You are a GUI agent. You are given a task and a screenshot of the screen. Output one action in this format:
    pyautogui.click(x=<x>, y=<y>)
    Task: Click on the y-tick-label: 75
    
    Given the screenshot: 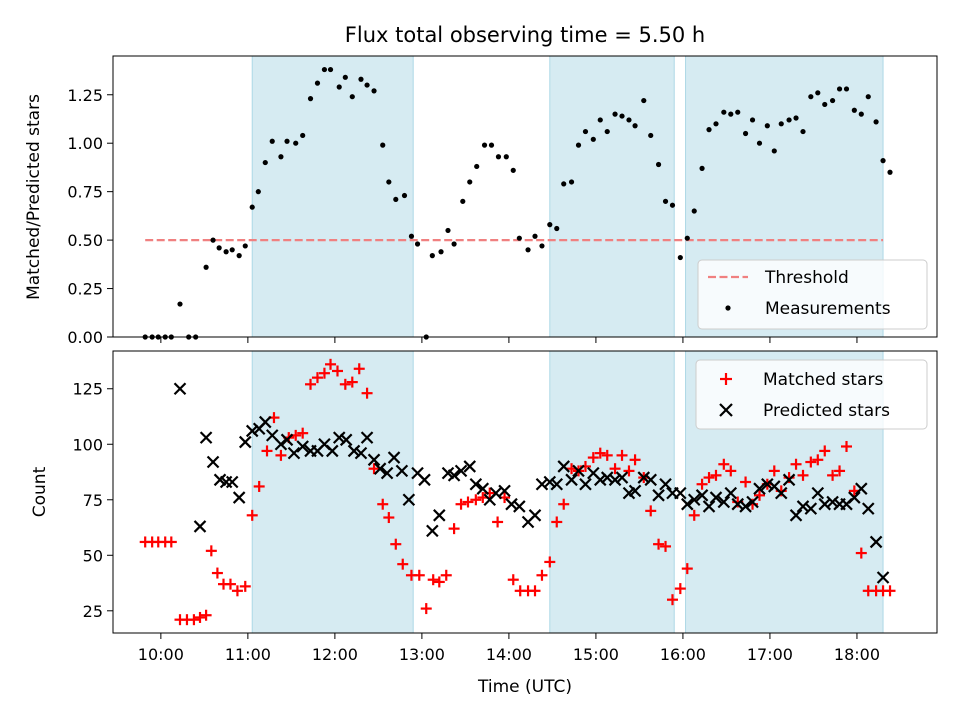 What is the action you would take?
    pyautogui.click(x=93, y=500)
    